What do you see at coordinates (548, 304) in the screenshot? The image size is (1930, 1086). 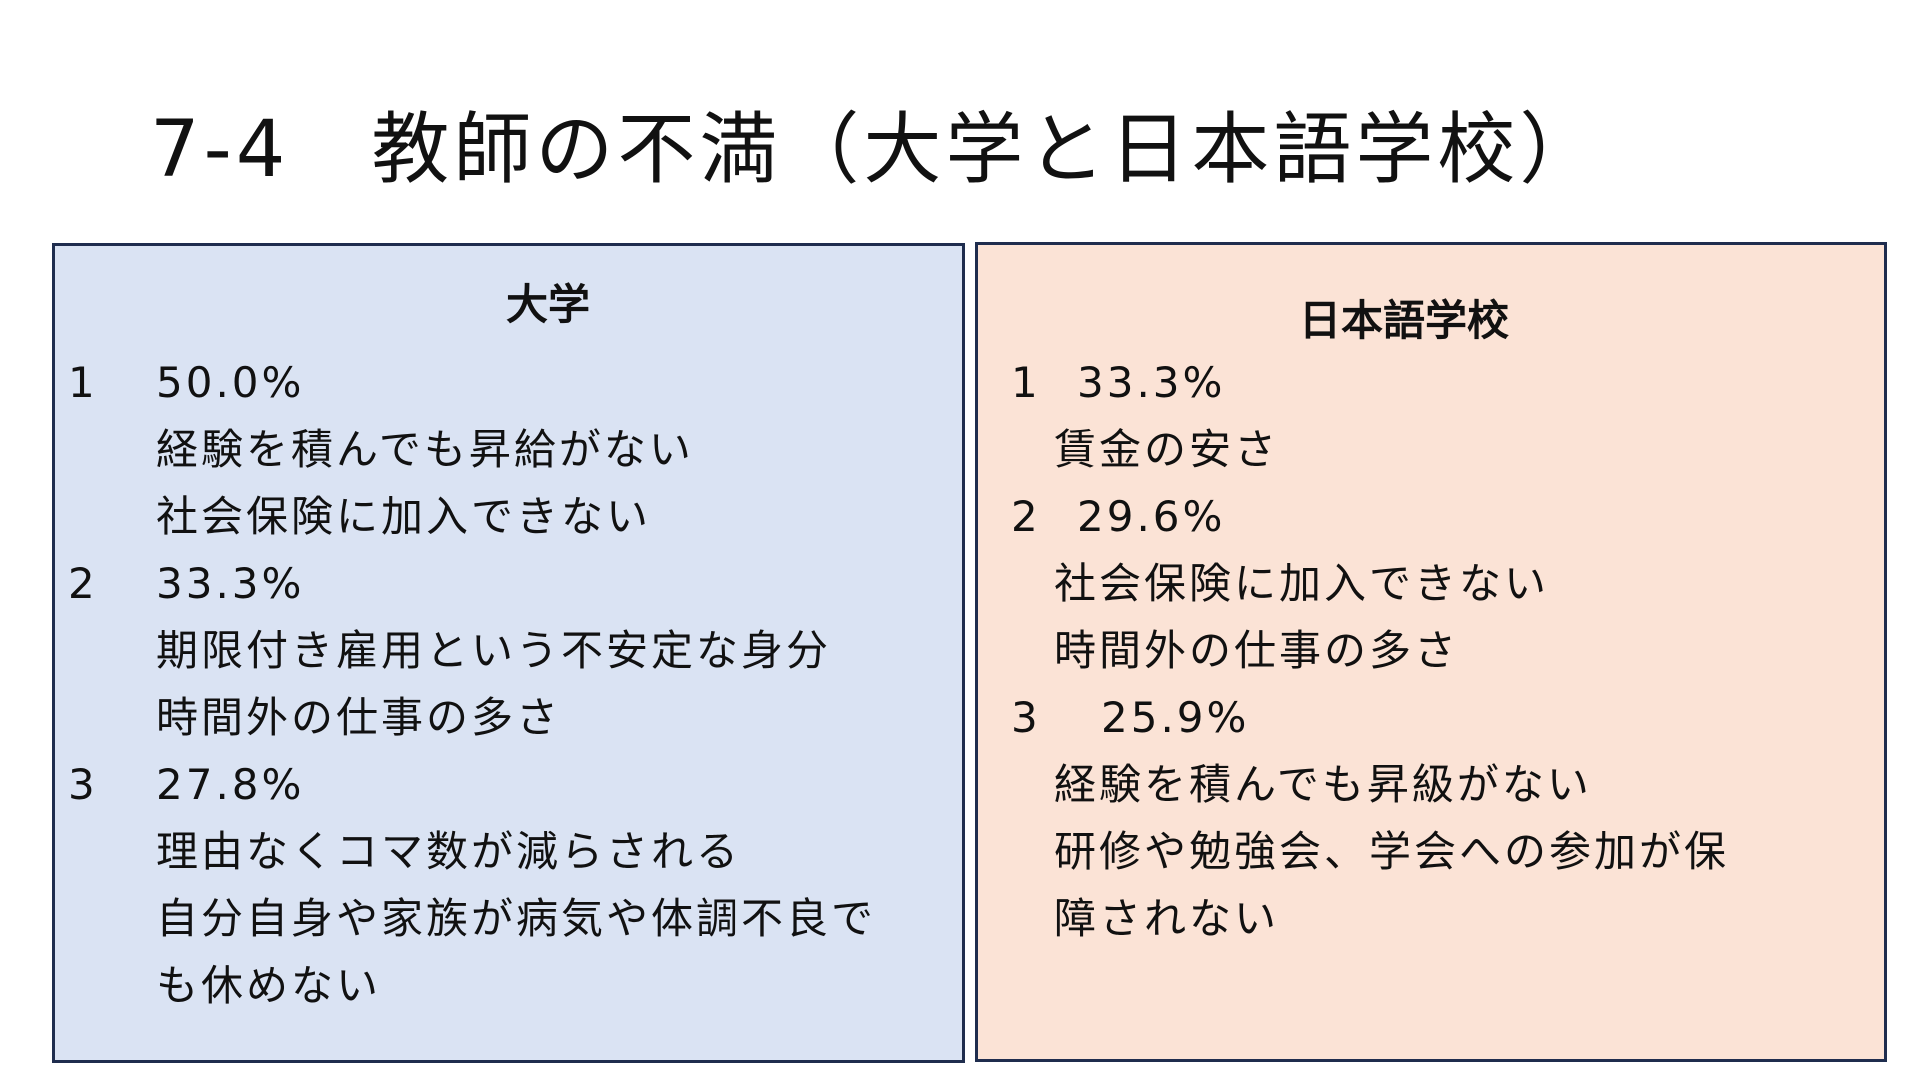 I see `university-heading: 大学` at bounding box center [548, 304].